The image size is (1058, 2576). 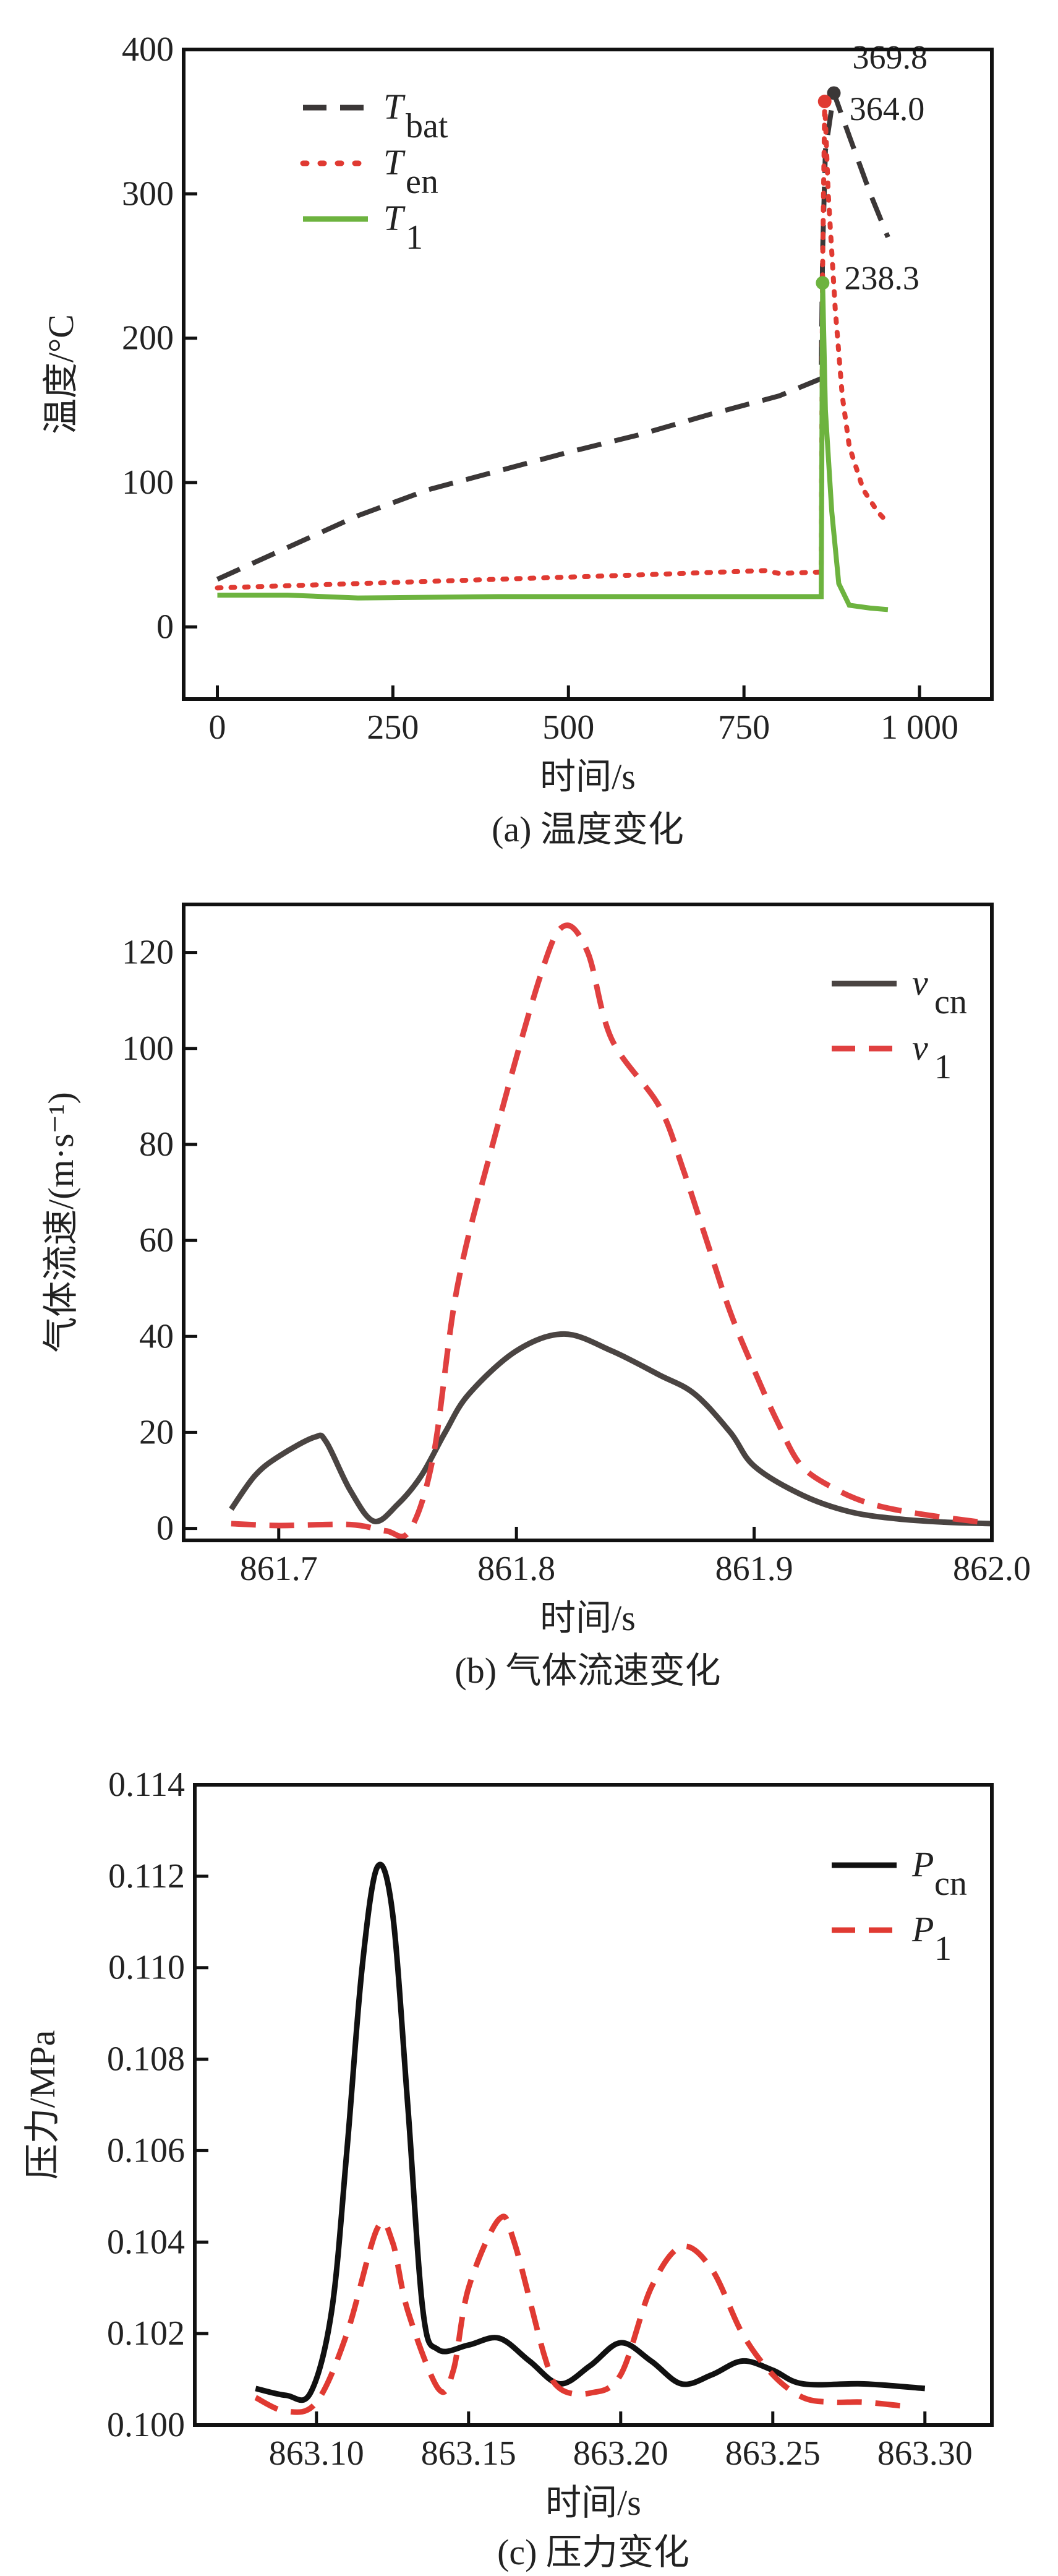 I want to click on x-tick-label: 750, so click(x=744, y=728).